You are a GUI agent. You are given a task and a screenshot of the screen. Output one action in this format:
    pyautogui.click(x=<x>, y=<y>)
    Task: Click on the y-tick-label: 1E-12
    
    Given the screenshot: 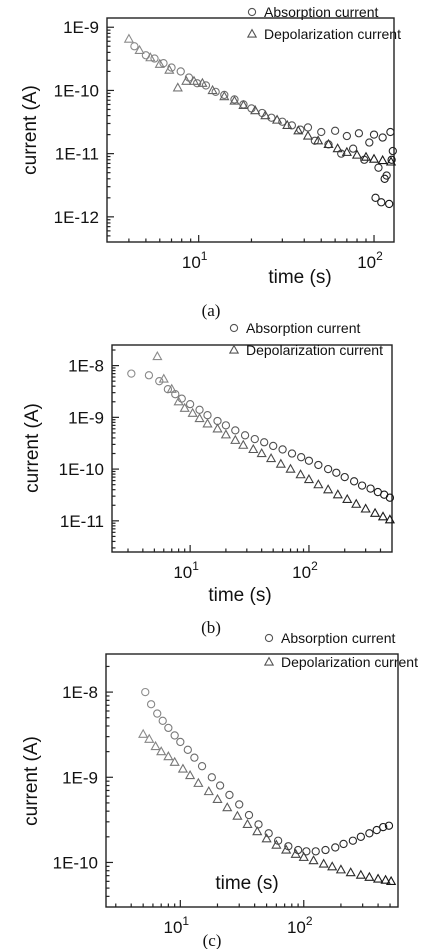 What is the action you would take?
    pyautogui.click(x=76, y=217)
    